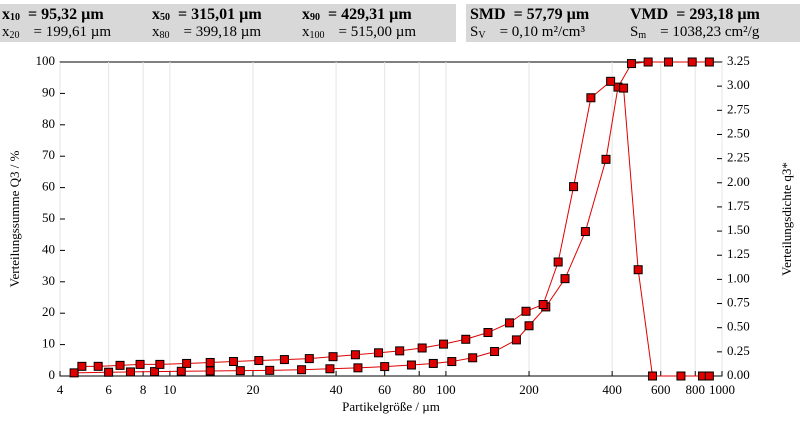  What do you see at coordinates (738, 302) in the screenshot?
I see `y2-tick-label: 0.75` at bounding box center [738, 302].